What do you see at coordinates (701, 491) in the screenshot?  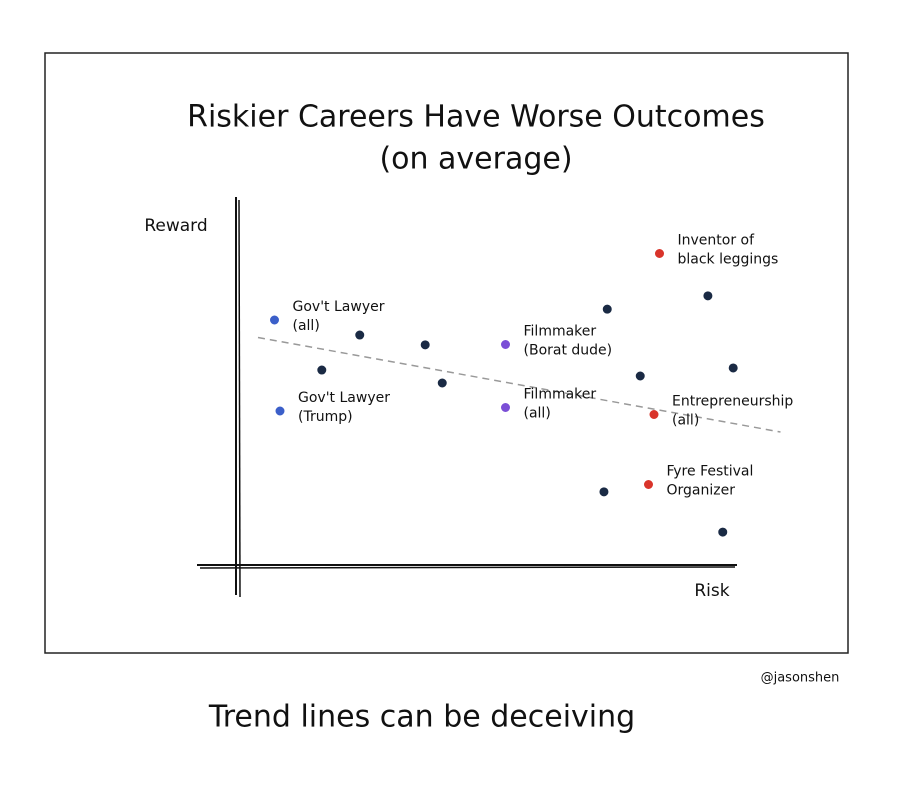 I see `point-label: Organizer` at bounding box center [701, 491].